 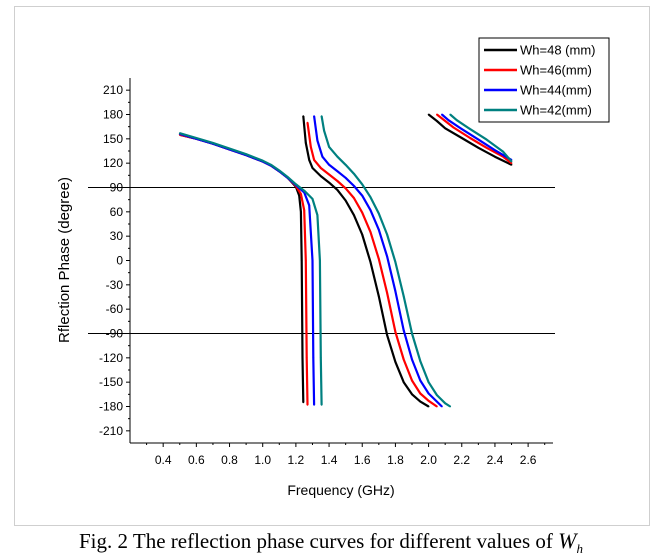 I want to click on x-tick-label: 1.2, so click(x=296, y=460).